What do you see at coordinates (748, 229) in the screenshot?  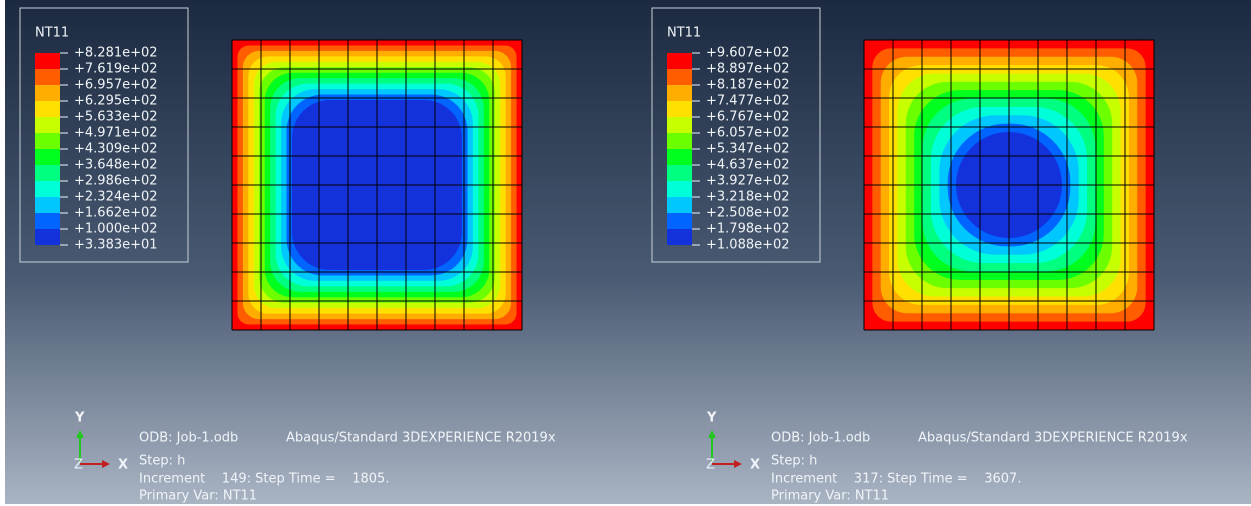 I see `legend-label: +1.798e+02` at bounding box center [748, 229].